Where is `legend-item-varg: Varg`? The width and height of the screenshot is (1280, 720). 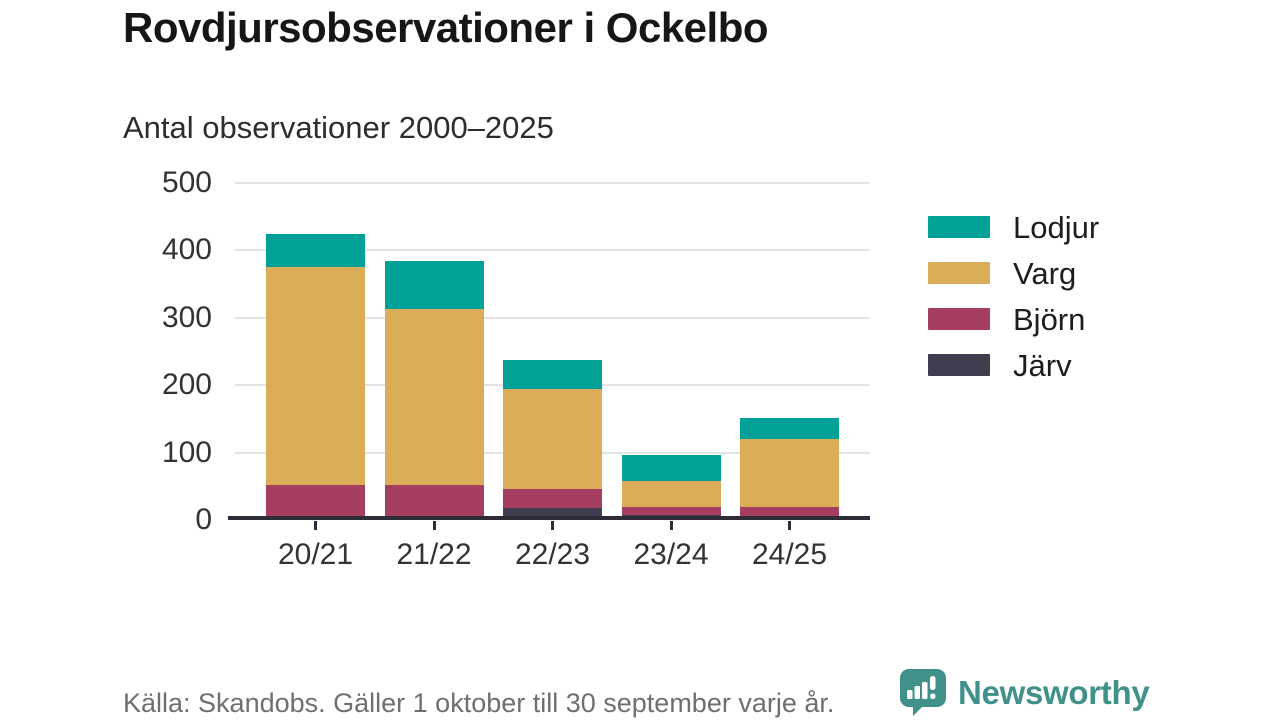
legend-item-varg: Varg is located at coordinates (1013, 273).